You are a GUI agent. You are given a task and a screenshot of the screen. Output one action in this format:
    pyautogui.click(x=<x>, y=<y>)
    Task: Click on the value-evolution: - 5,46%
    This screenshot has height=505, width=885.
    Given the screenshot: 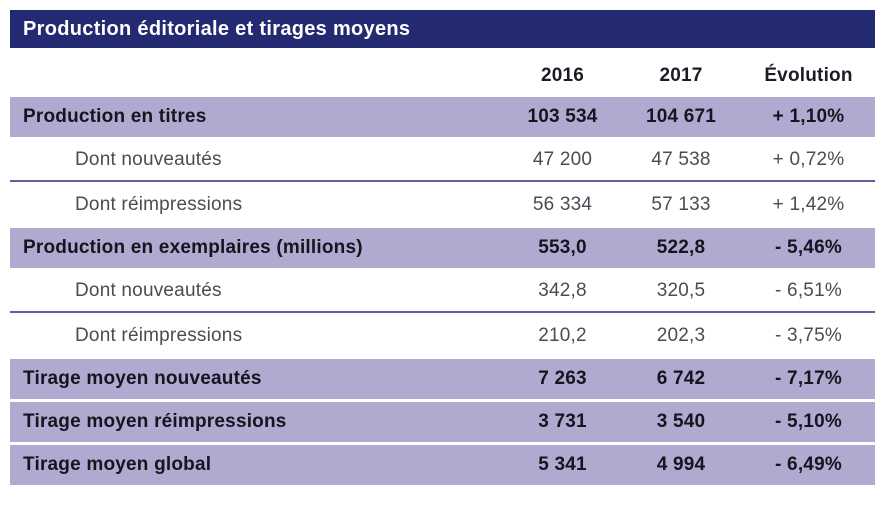 What is the action you would take?
    pyautogui.click(x=808, y=248)
    